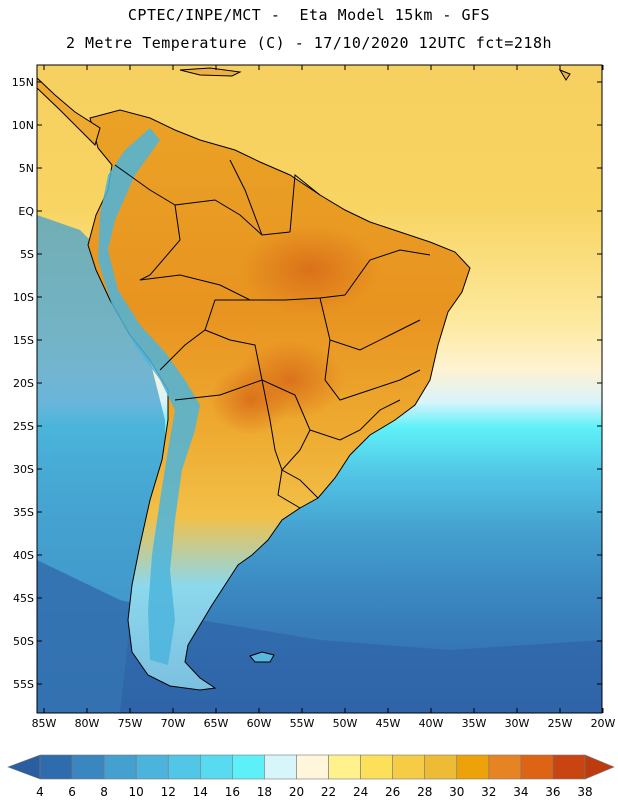  I want to click on hot-spot-chaco, so click(250, 400).